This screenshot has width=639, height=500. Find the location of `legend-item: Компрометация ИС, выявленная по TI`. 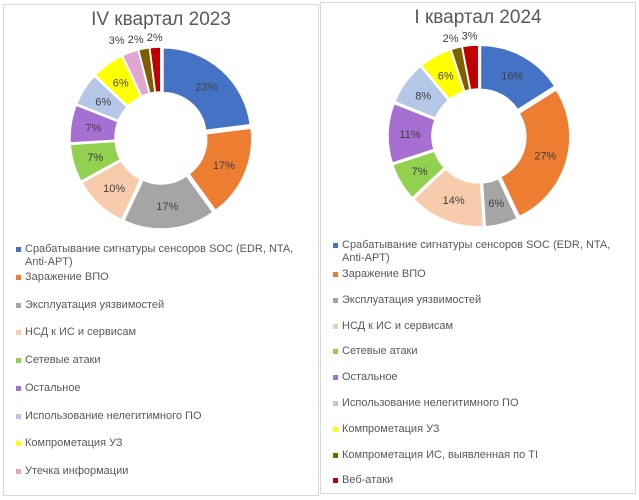

legend-item: Компрометация ИС, выявленная по TI is located at coordinates (481, 455).